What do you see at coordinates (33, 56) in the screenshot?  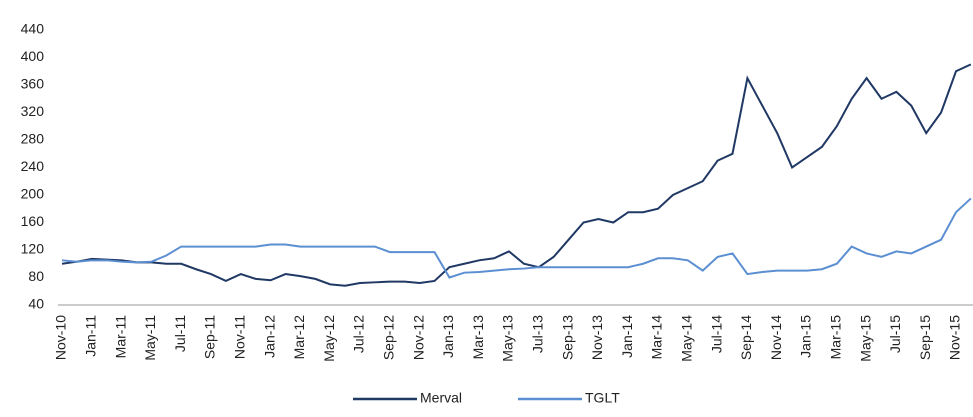 I see `y-tick-label: 400` at bounding box center [33, 56].